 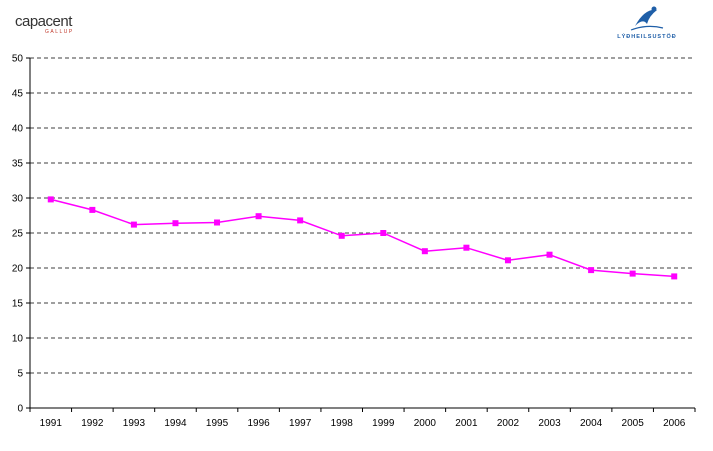 What do you see at coordinates (18, 164) in the screenshot?
I see `y-tick-label: 35` at bounding box center [18, 164].